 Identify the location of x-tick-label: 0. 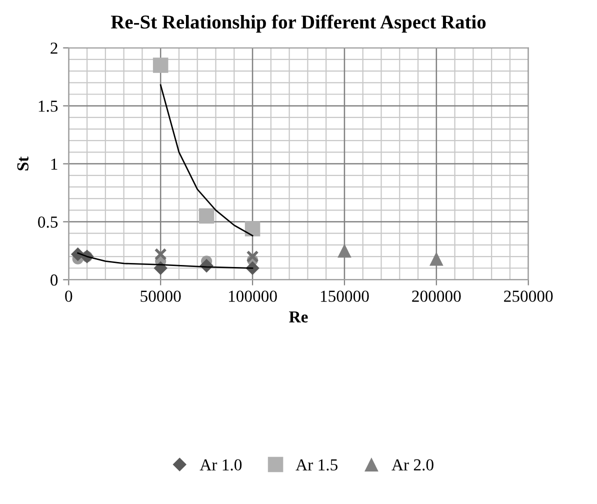
(68, 296).